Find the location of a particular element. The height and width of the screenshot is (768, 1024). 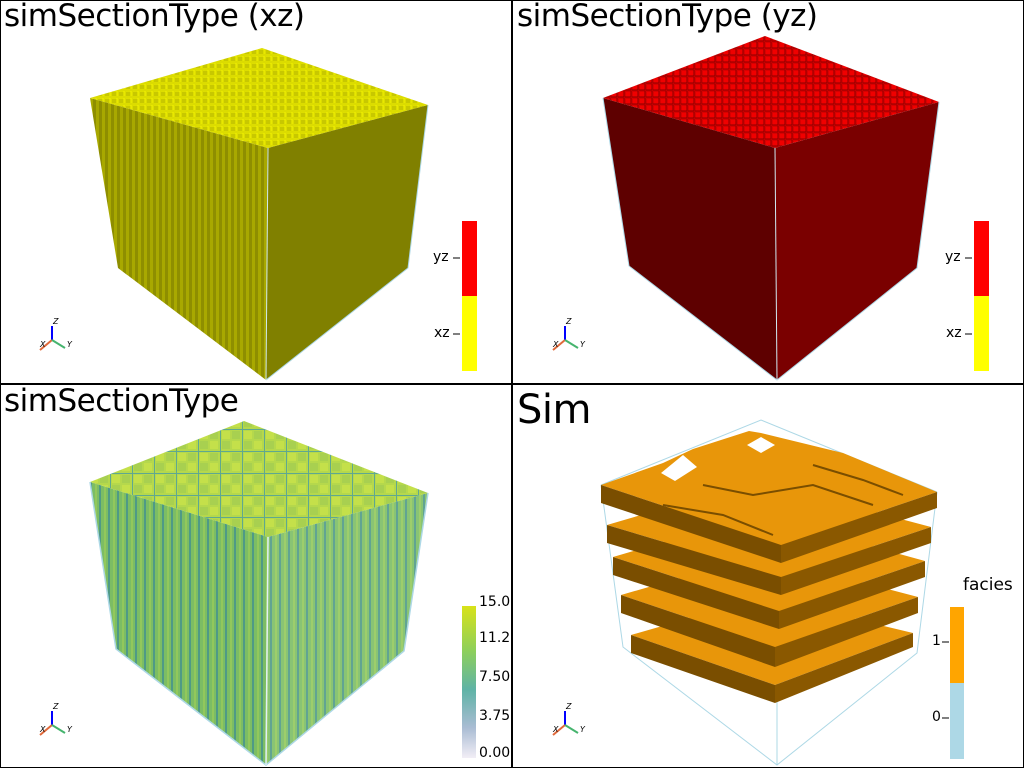

bounding-box is located at coordinates (347, 242).